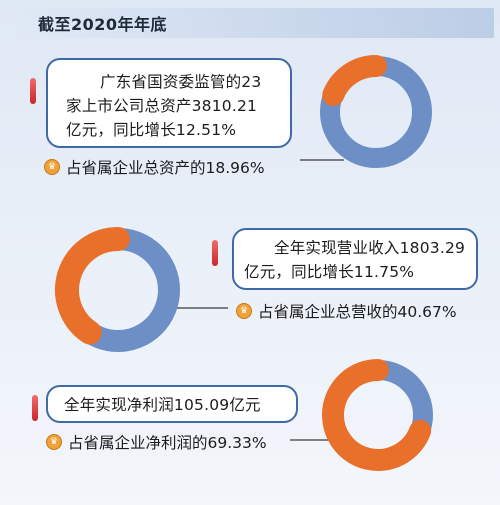 This screenshot has height=505, width=500. Describe the element at coordinates (370, 248) in the screenshot. I see `card-line: 全年实现营业收入1803.29` at that location.